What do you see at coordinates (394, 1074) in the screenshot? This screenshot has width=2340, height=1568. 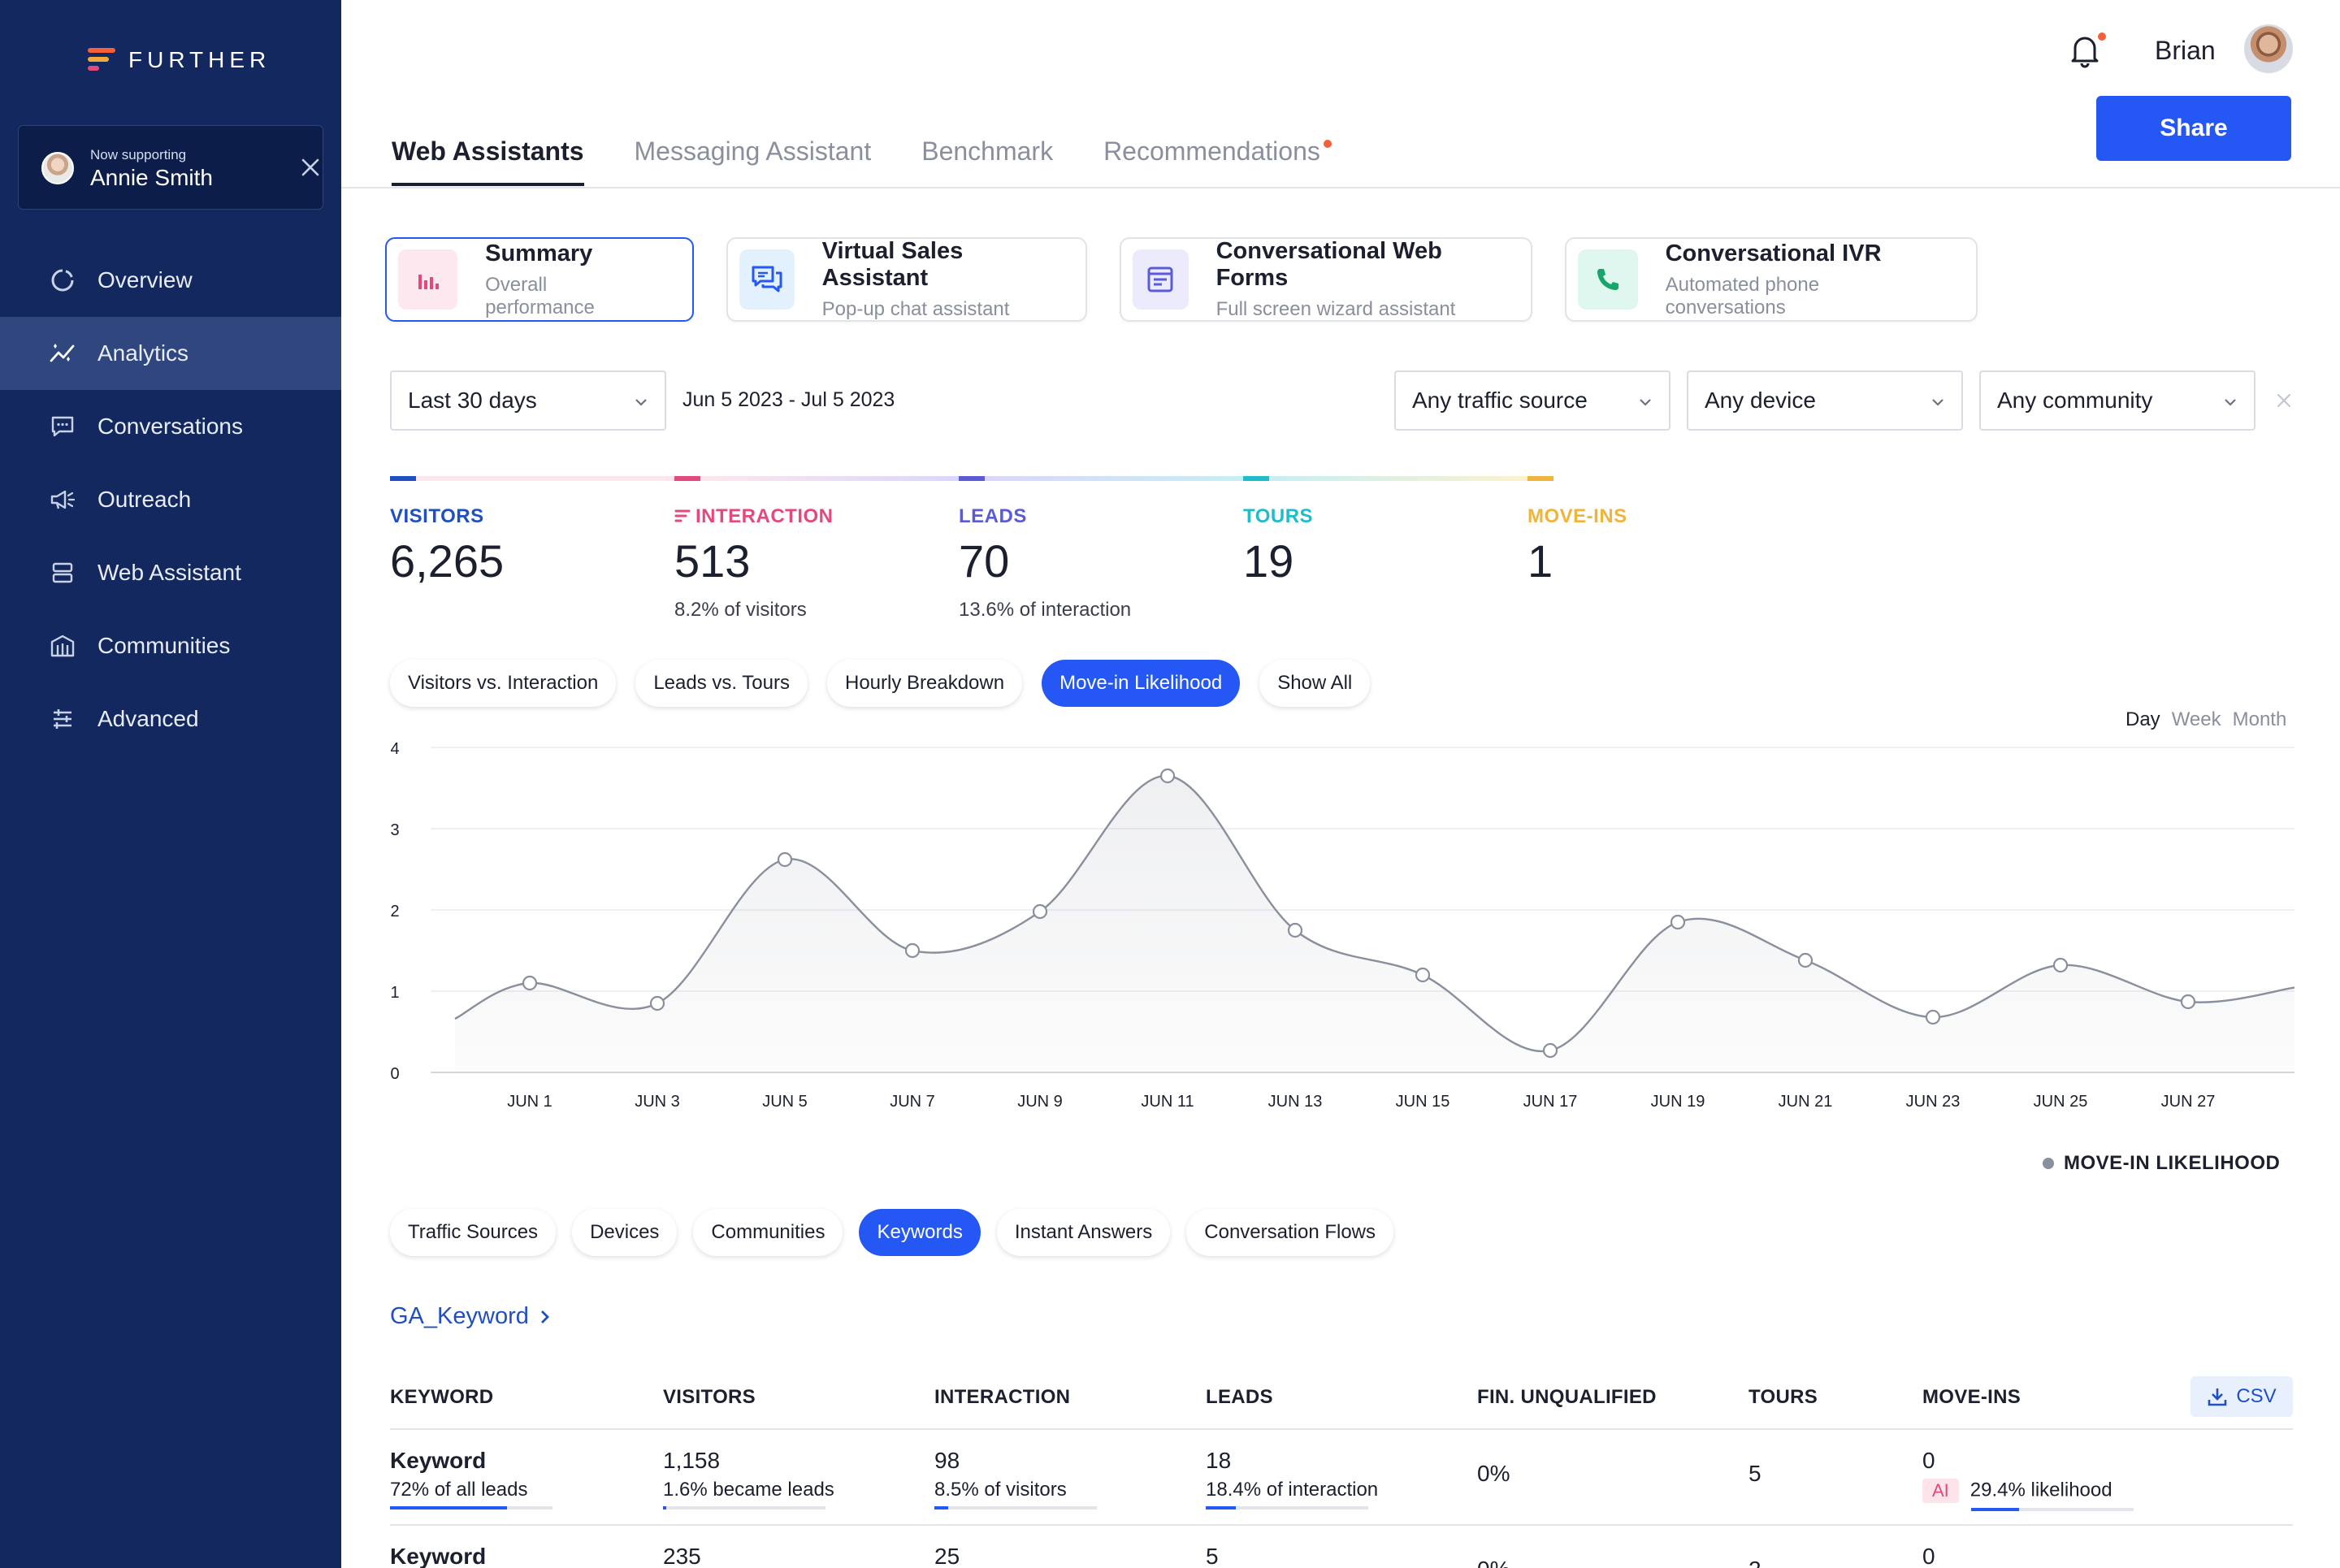 I see `y-tick-label: 0` at bounding box center [394, 1074].